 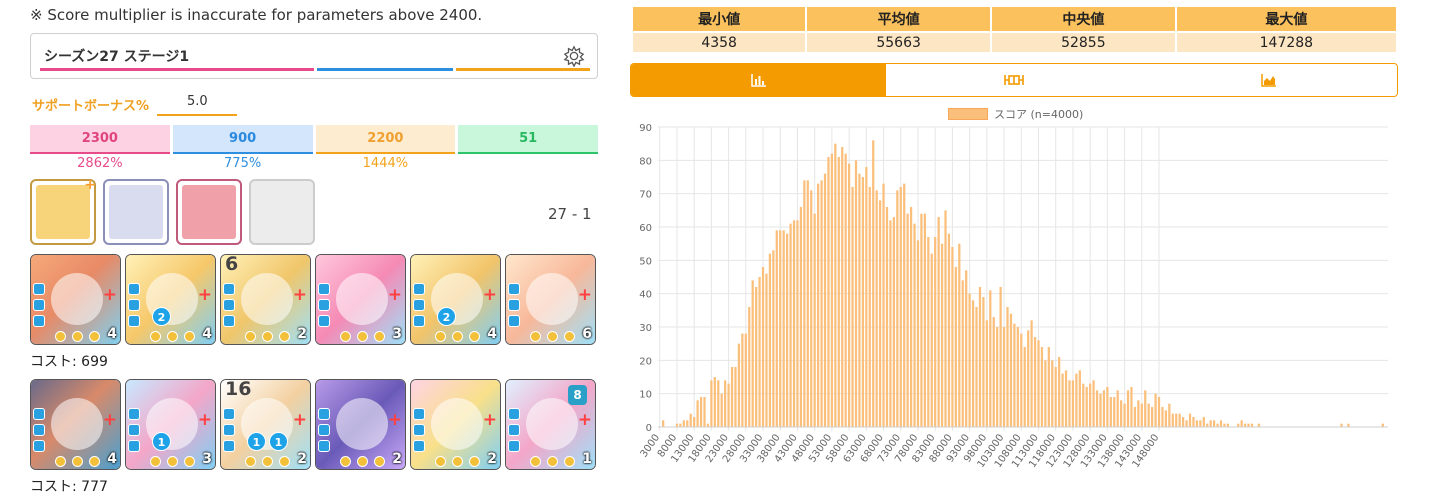 What do you see at coordinates (1015, 114) in the screenshot?
I see `chart-legend: スコア (n=4000)` at bounding box center [1015, 114].